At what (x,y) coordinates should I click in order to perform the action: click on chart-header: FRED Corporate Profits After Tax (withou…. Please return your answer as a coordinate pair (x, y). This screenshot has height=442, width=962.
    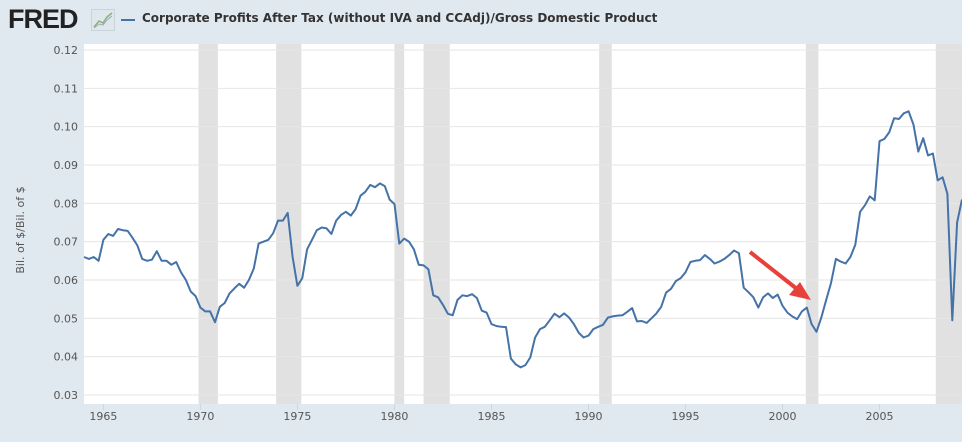
    Looking at the image, I should click on (481, 20).